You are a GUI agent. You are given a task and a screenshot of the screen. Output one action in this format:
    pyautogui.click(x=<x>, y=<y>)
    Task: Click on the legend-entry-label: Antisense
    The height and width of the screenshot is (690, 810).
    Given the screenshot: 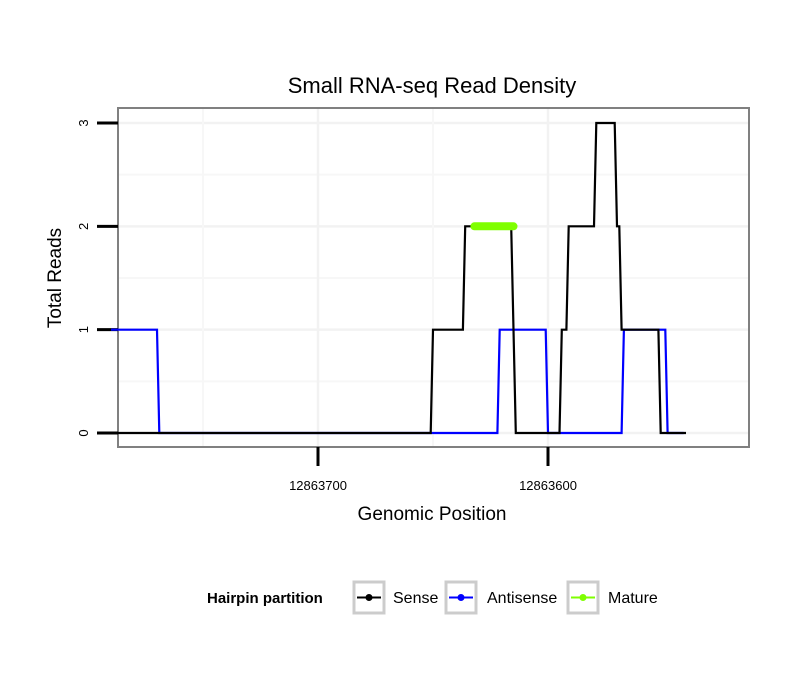 What is the action you would take?
    pyautogui.click(x=522, y=598)
    